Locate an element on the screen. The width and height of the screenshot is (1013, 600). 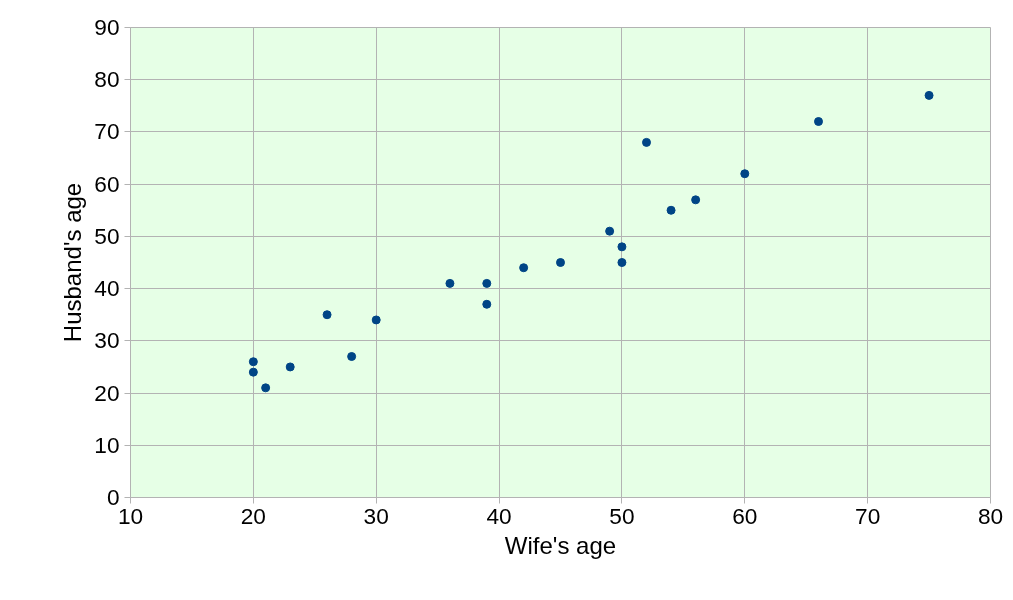
y-tick-label: 50 is located at coordinates (107, 235).